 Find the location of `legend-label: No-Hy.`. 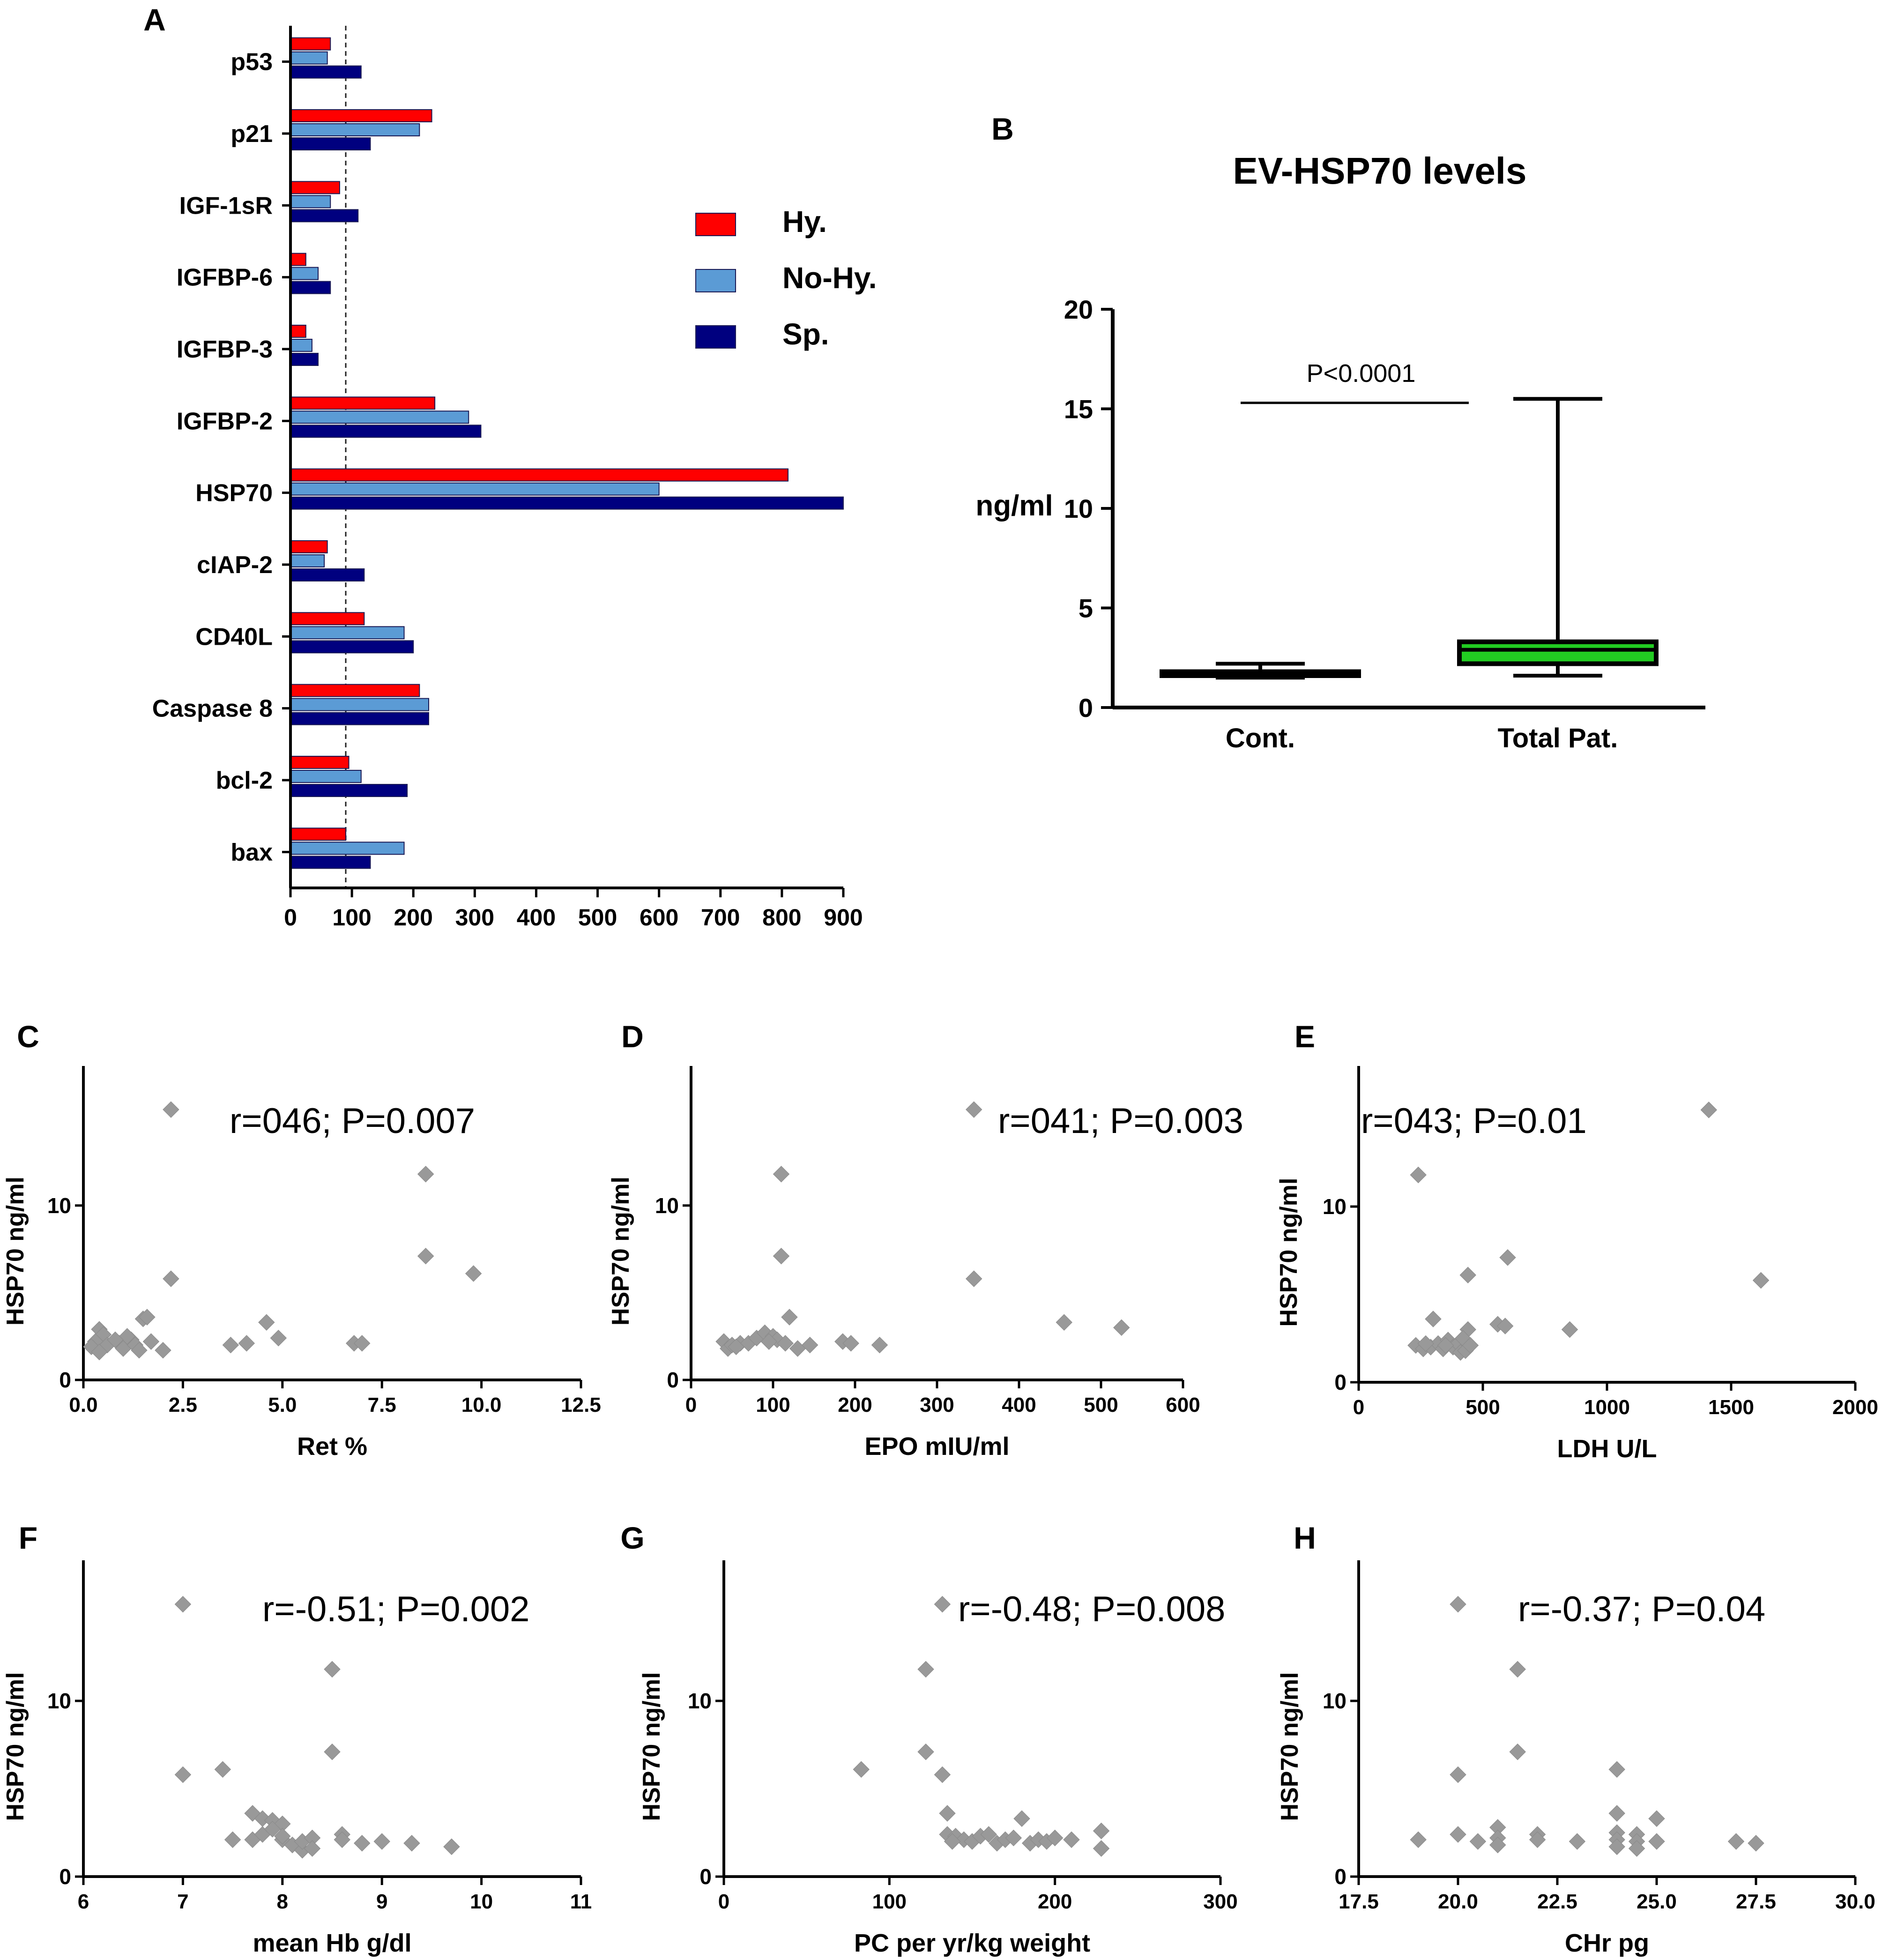

legend-label: No-Hy. is located at coordinates (829, 278).